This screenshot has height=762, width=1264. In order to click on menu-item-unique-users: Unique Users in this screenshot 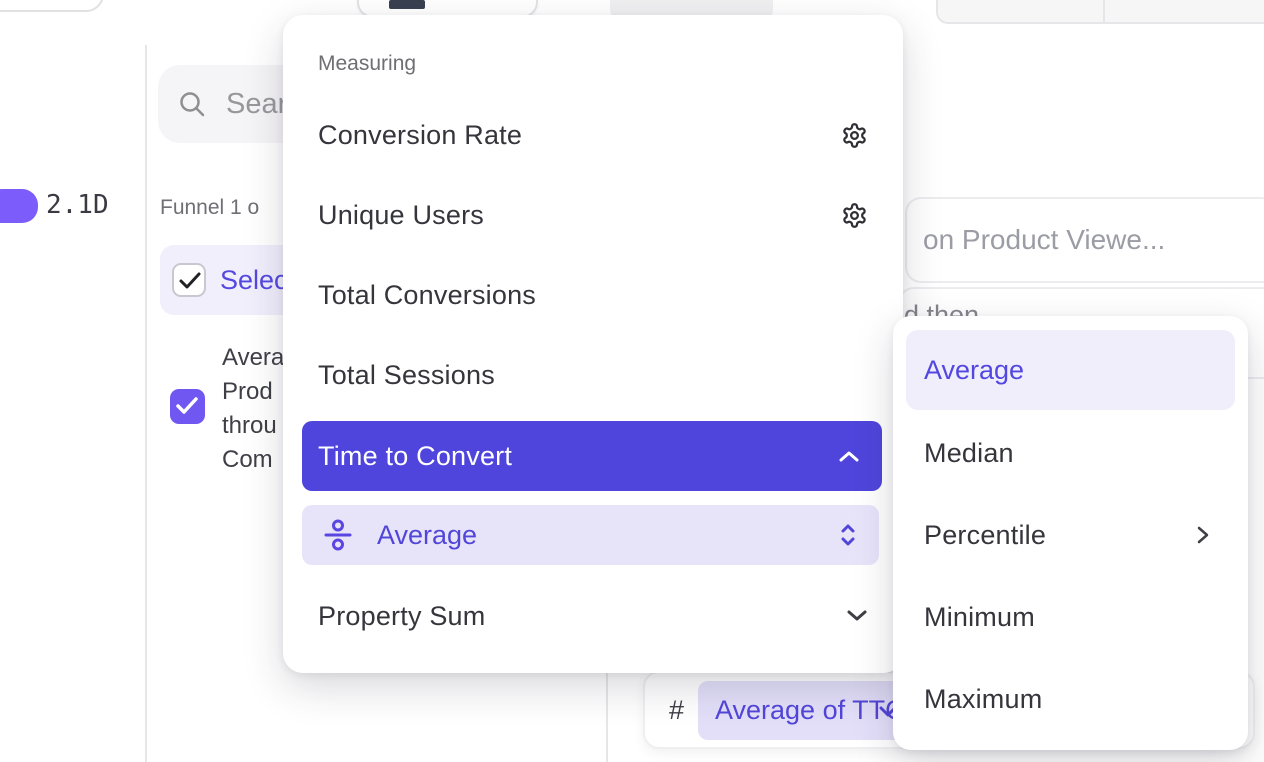, I will do `click(593, 215)`.